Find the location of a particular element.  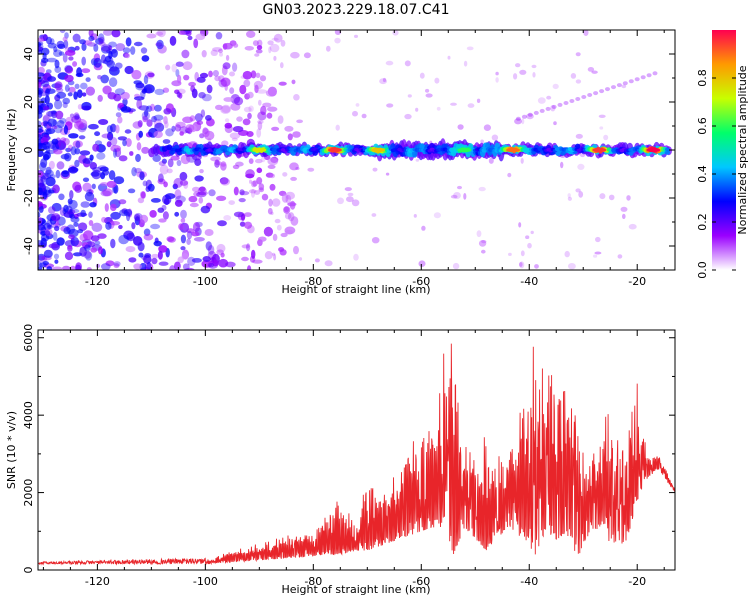

spectrogram-y-tick-label: -20 is located at coordinates (28, 198).